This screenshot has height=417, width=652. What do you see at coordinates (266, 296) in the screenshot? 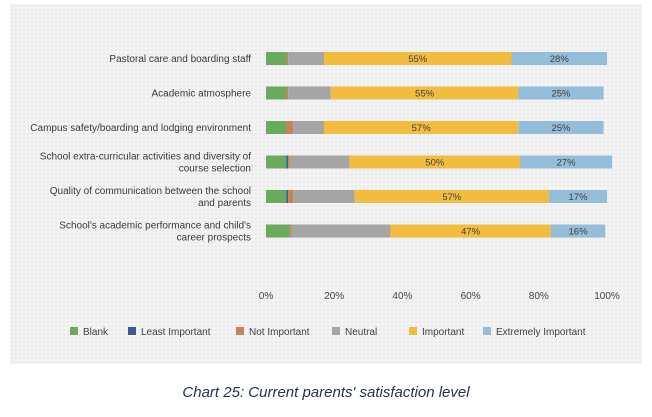
I see `x-tick-label: 0%` at bounding box center [266, 296].